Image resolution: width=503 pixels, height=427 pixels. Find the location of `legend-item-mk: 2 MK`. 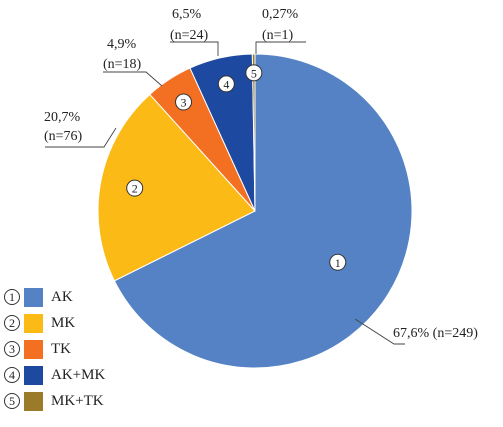

legend-item-mk: 2 MK is located at coordinates (54, 323).